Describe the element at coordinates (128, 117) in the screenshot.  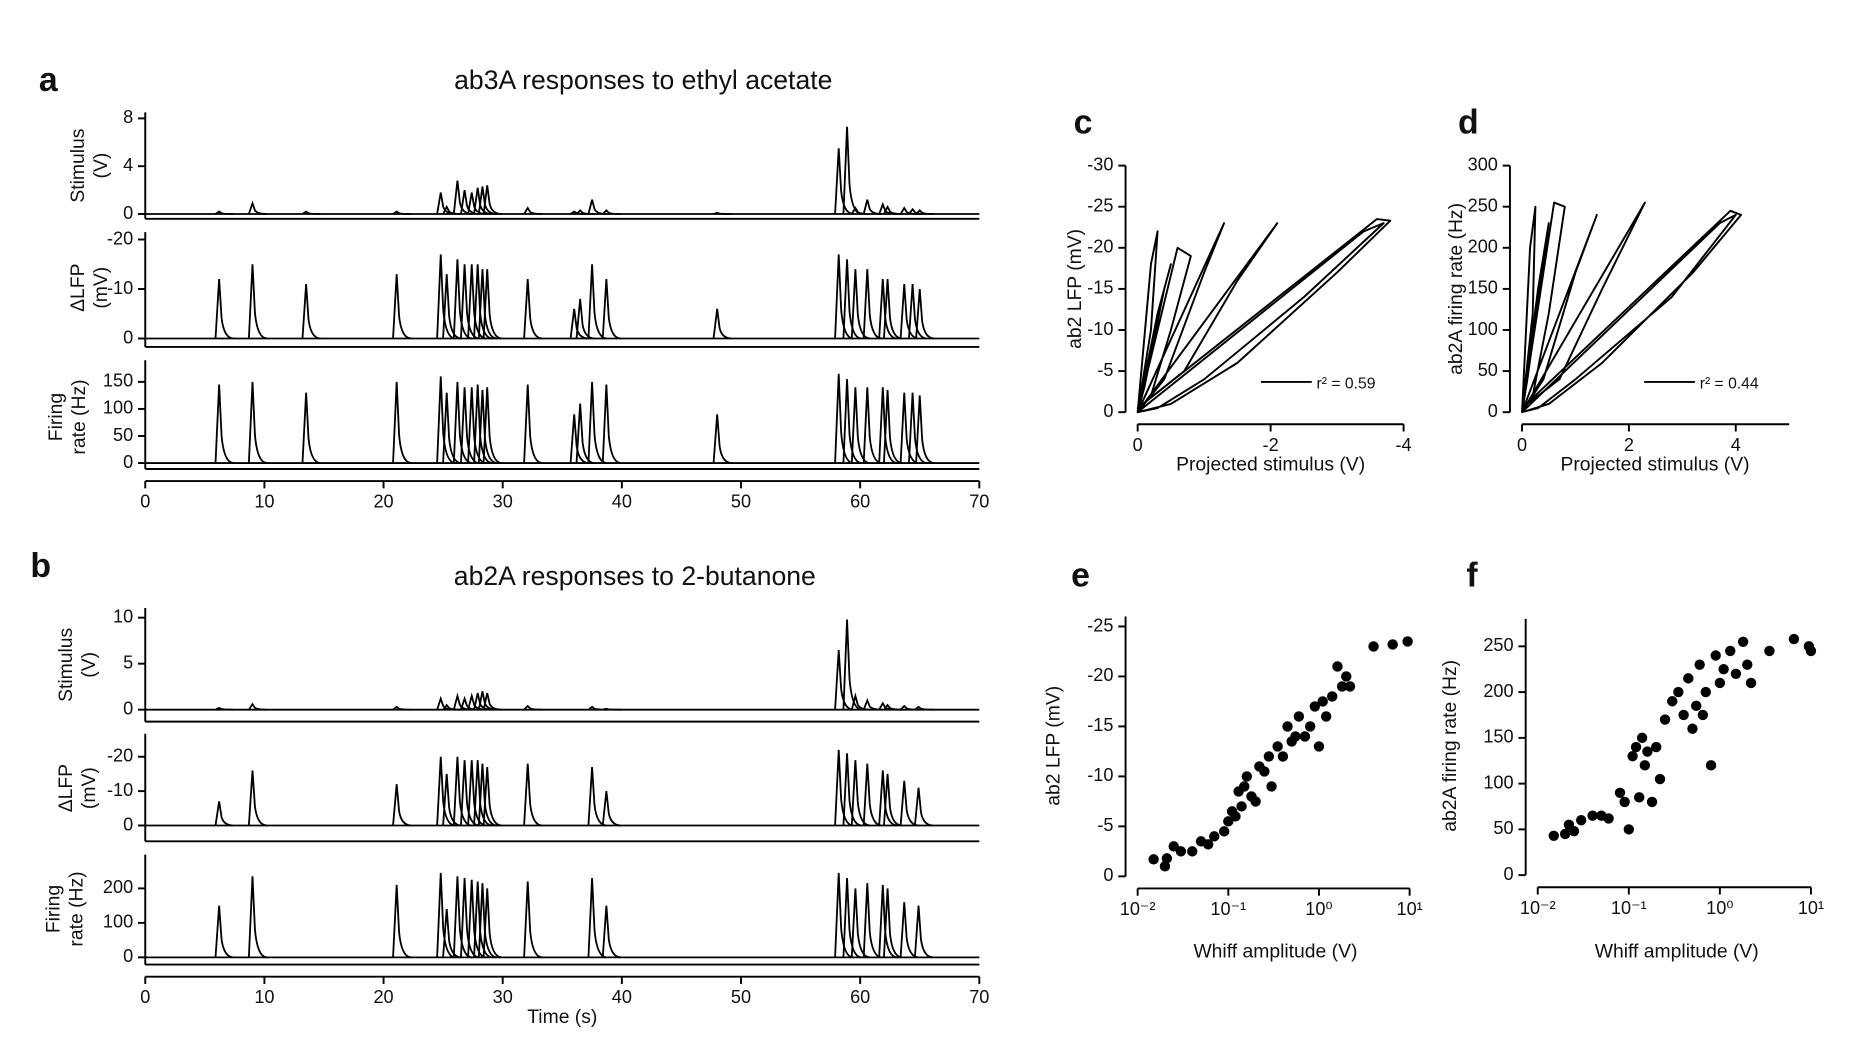
I see `y-tick-label: 8` at that location.